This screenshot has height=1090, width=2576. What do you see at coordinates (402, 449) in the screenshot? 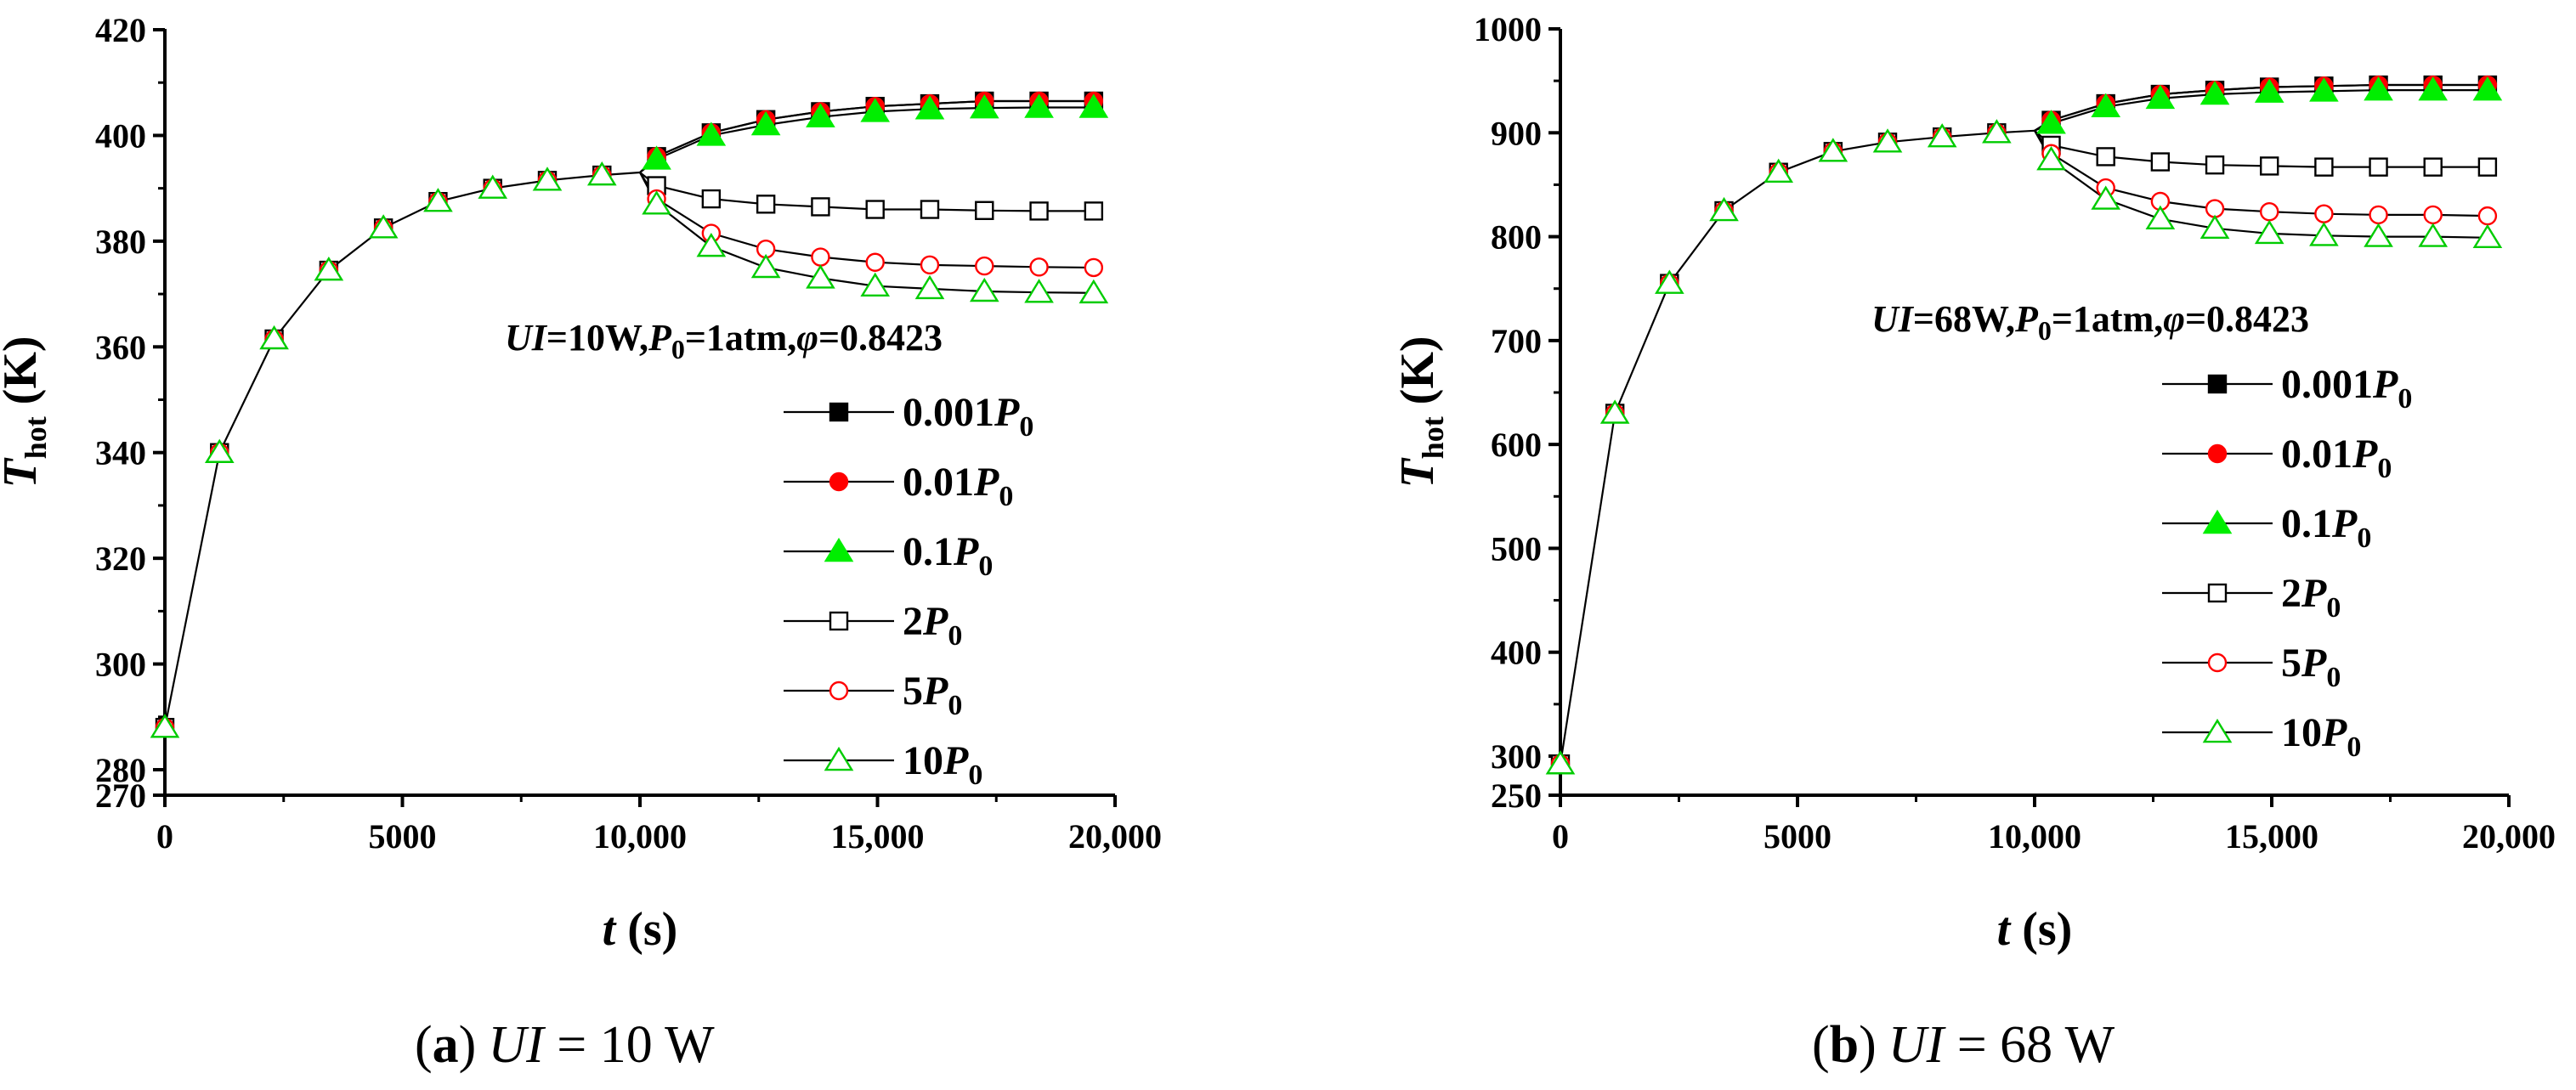
I see `shared-curve` at bounding box center [402, 449].